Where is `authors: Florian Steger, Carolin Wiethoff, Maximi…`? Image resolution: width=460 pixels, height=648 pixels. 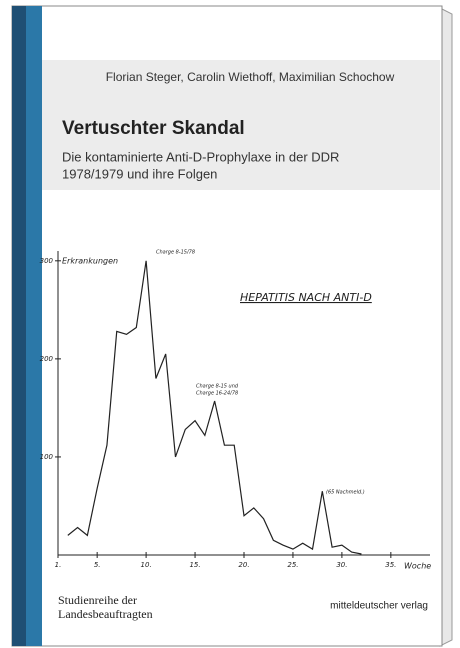
authors: Florian Steger, Carolin Wiethoff, Maximi… is located at coordinates (250, 77).